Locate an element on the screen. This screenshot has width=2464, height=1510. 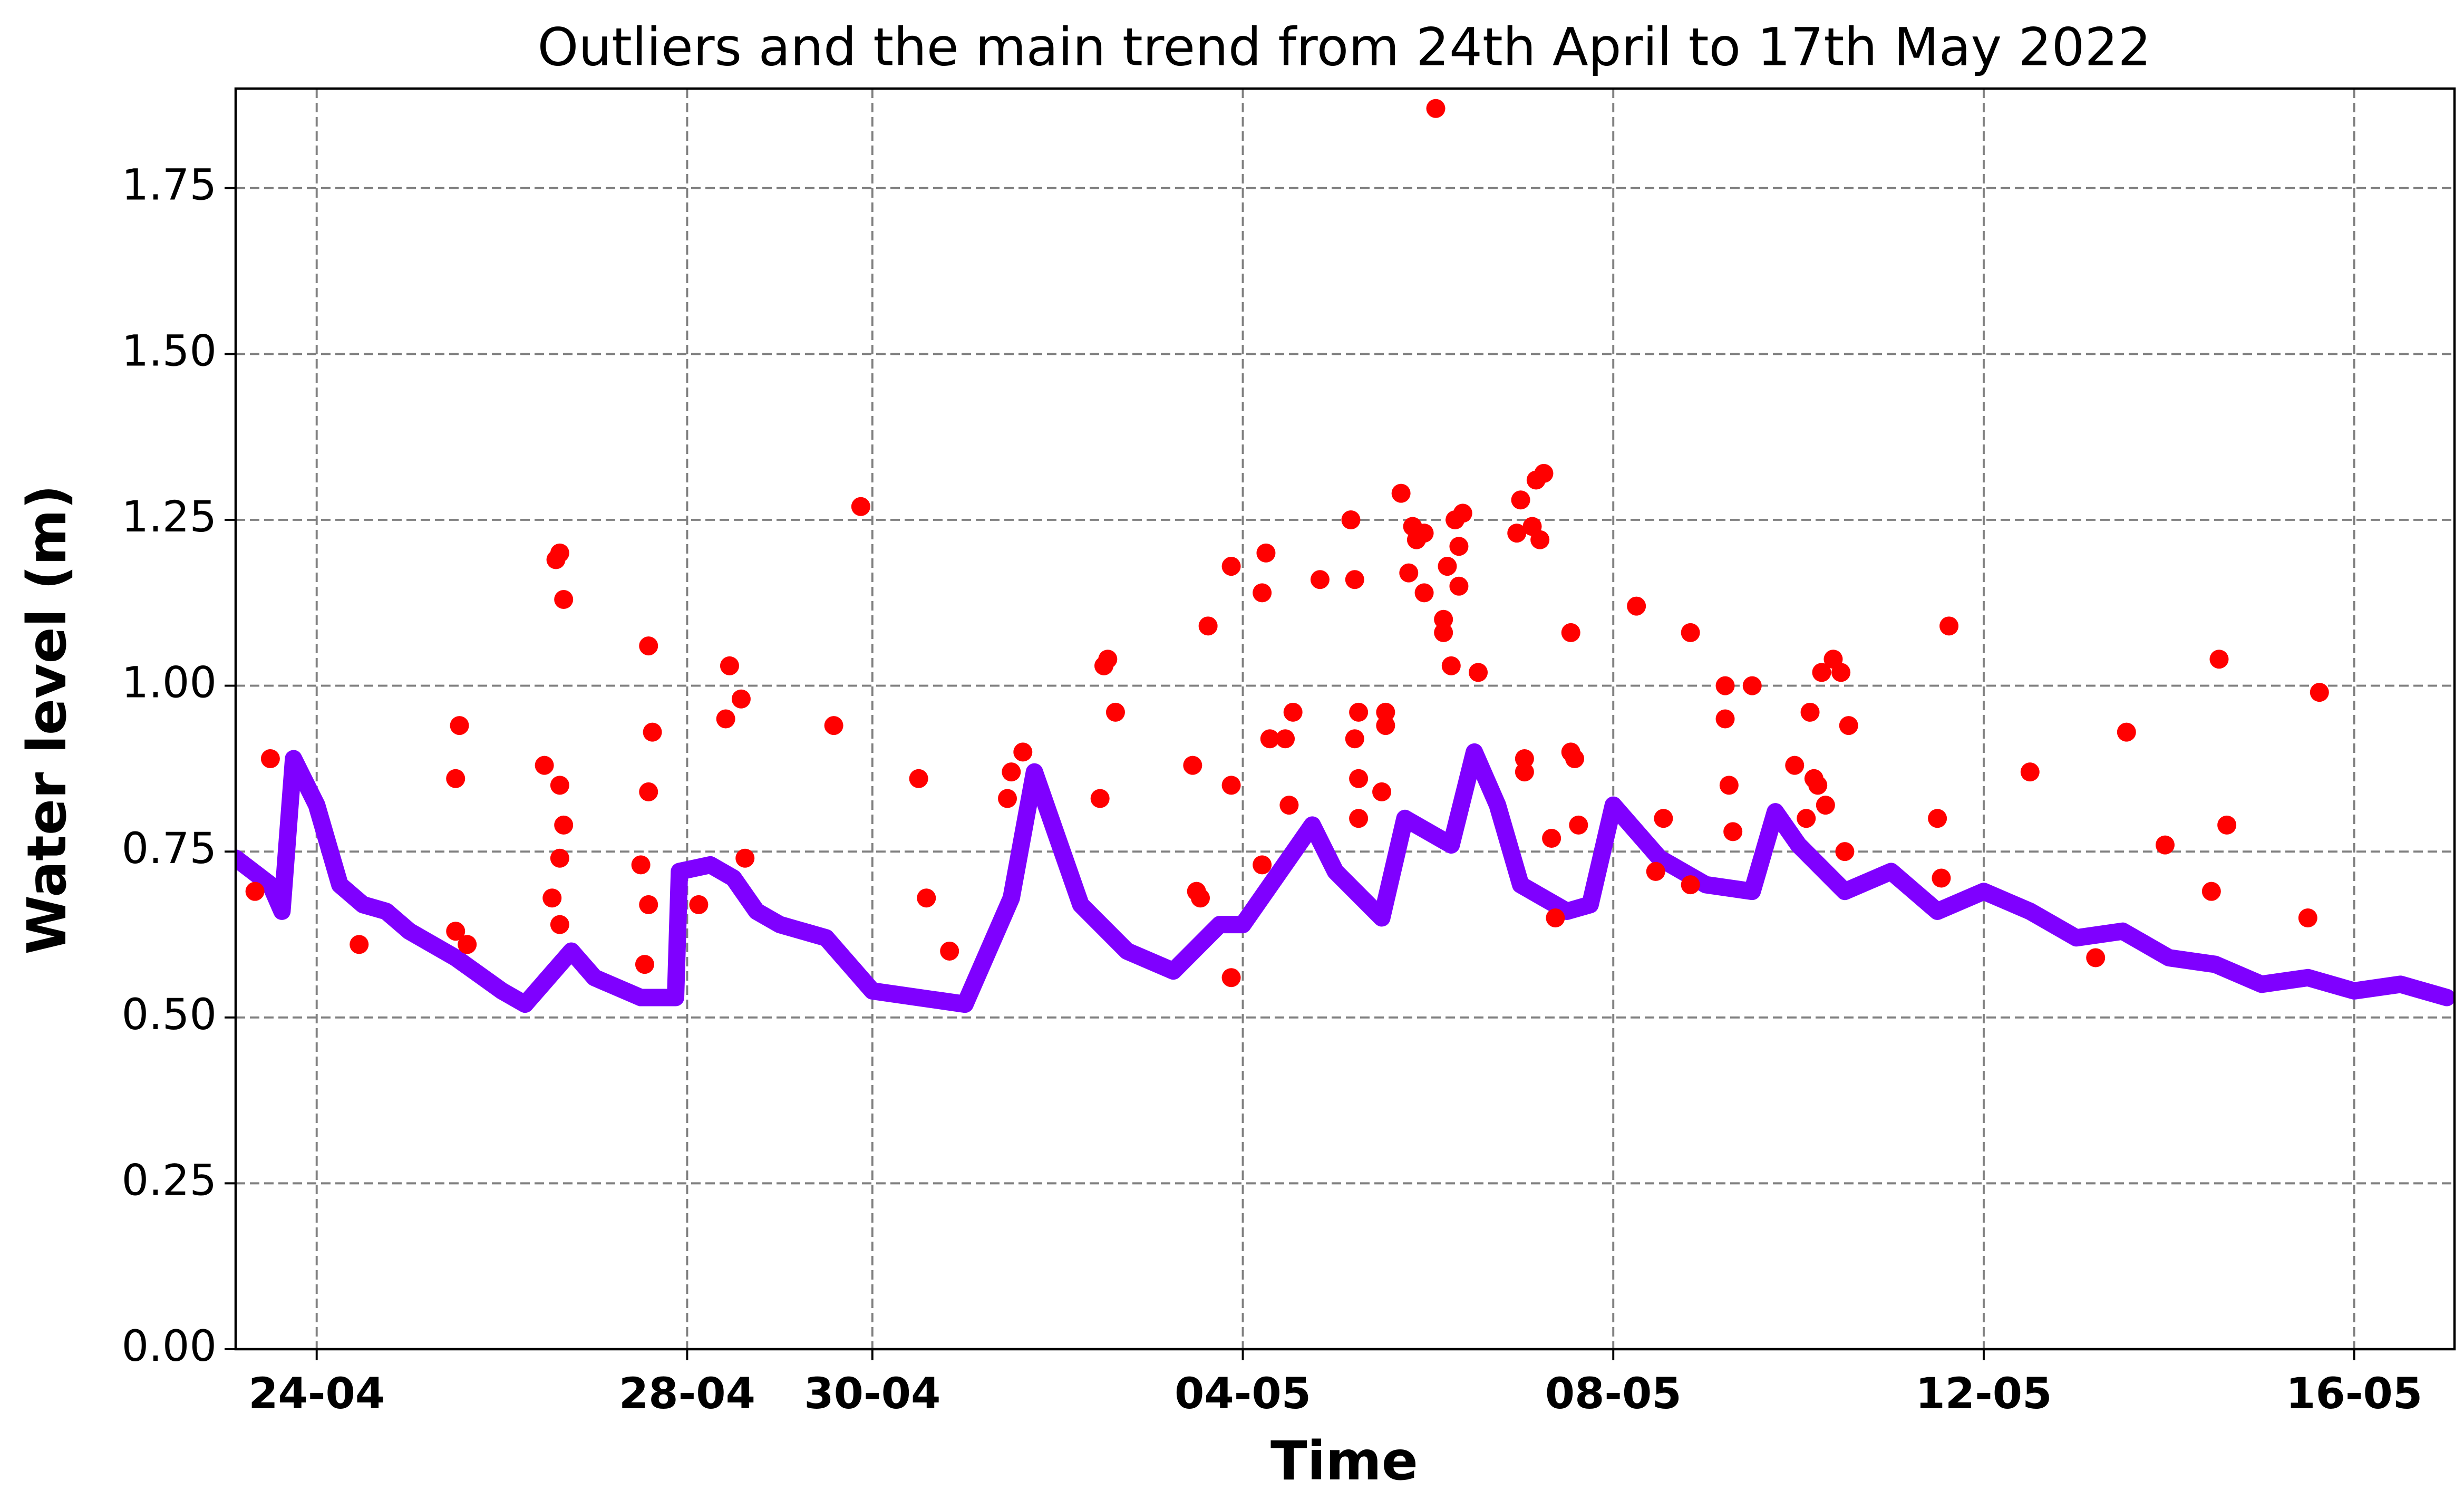
y-axis-label: Water level (m) is located at coordinates (48, 720).